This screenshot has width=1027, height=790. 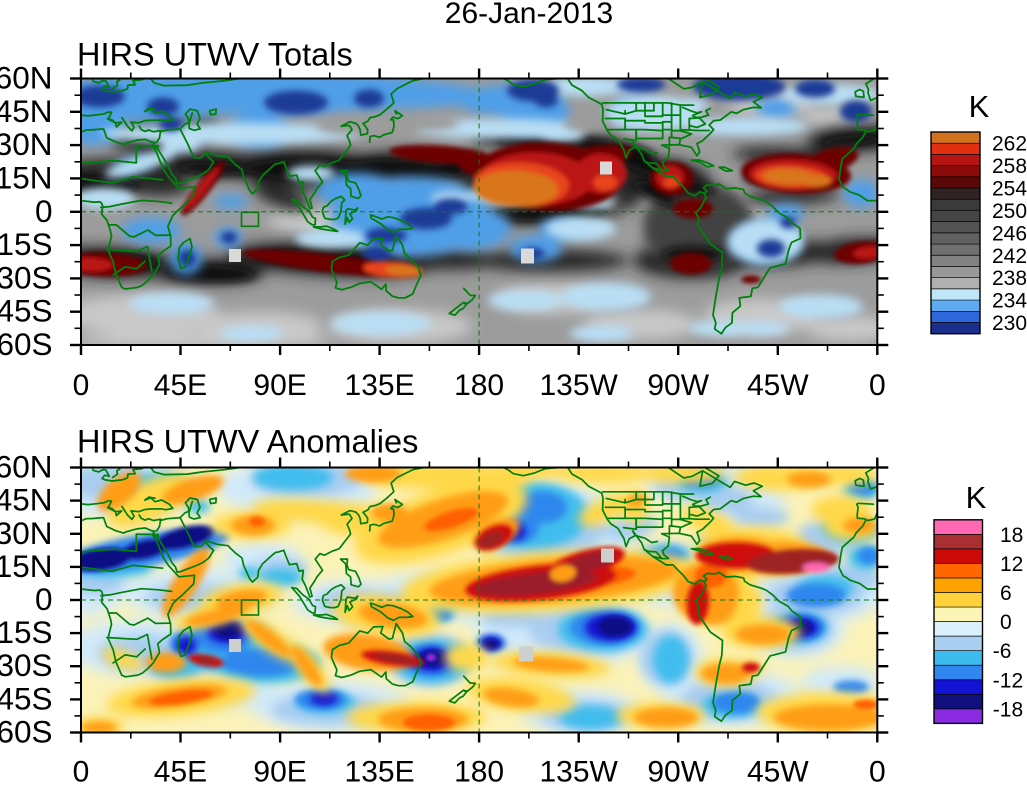 What do you see at coordinates (1011, 535) in the screenshot?
I see `svg-text: 18` at bounding box center [1011, 535].